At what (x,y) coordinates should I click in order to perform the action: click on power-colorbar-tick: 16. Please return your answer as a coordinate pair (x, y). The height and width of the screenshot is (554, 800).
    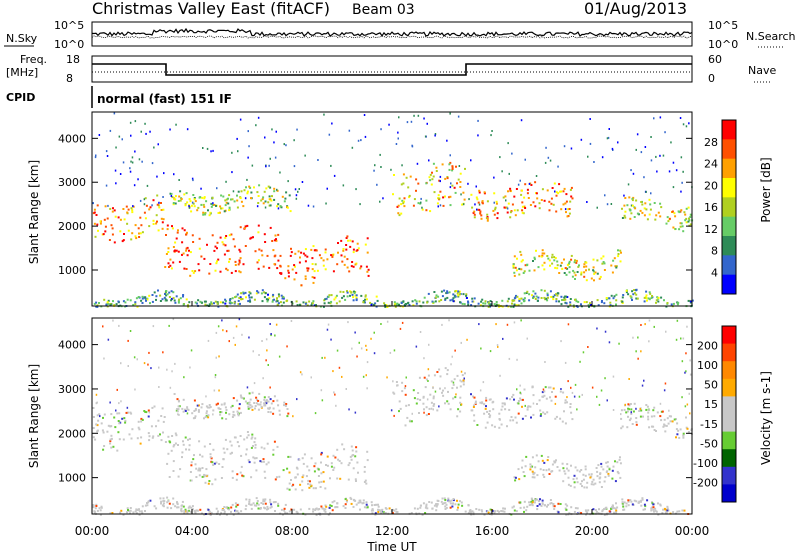
    Looking at the image, I should click on (711, 207).